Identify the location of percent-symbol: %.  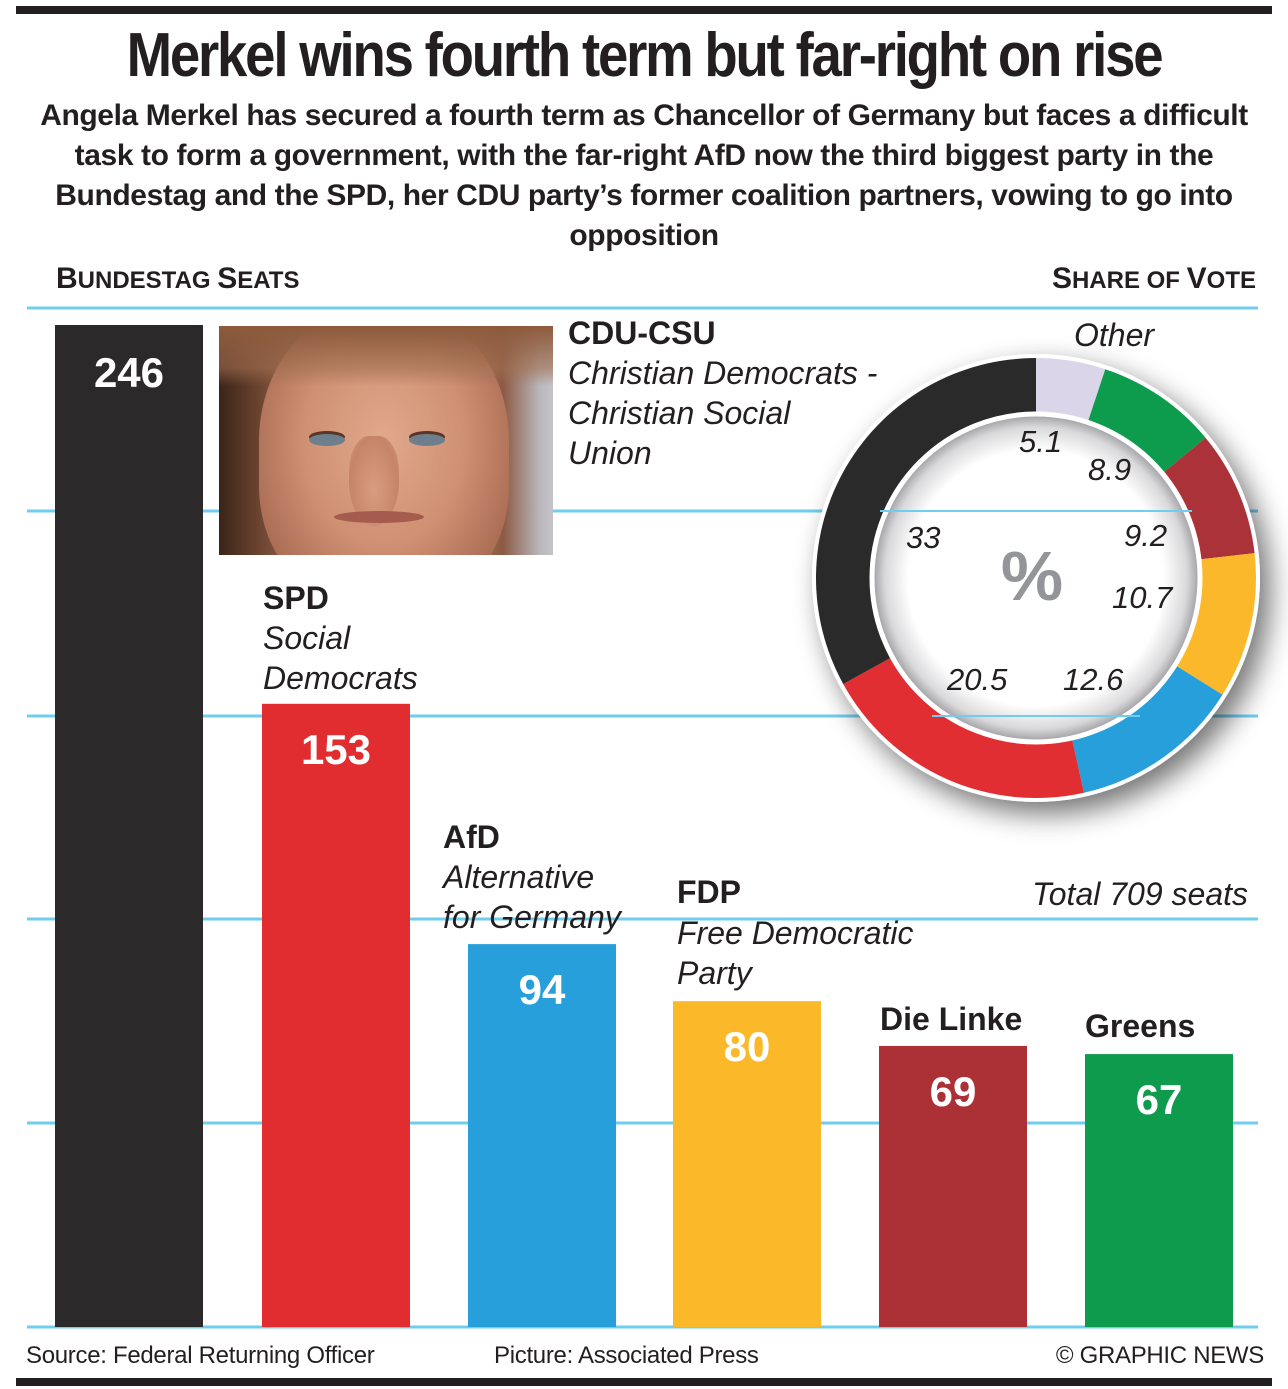
(1032, 576).